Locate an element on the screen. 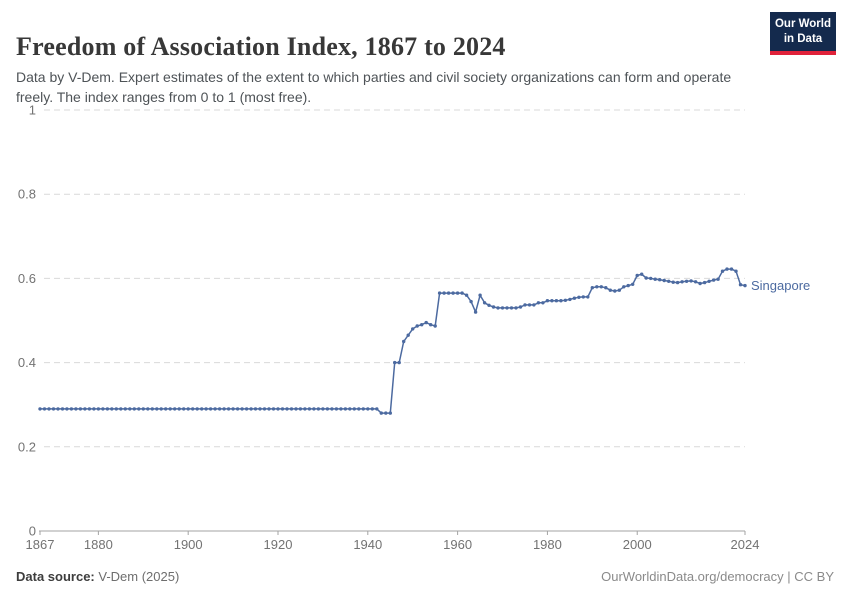  x-tick-label: 1940 is located at coordinates (367, 544).